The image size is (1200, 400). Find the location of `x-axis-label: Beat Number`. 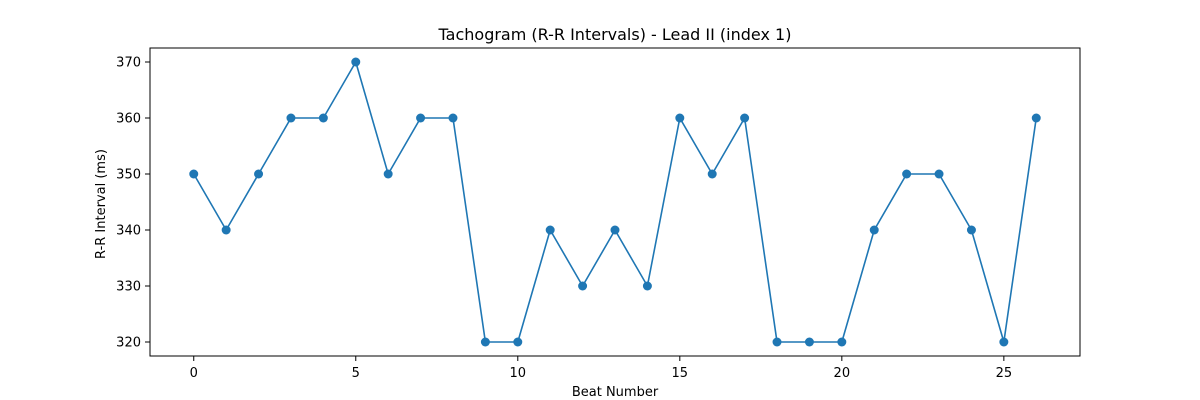

x-axis-label: Beat Number is located at coordinates (615, 392).